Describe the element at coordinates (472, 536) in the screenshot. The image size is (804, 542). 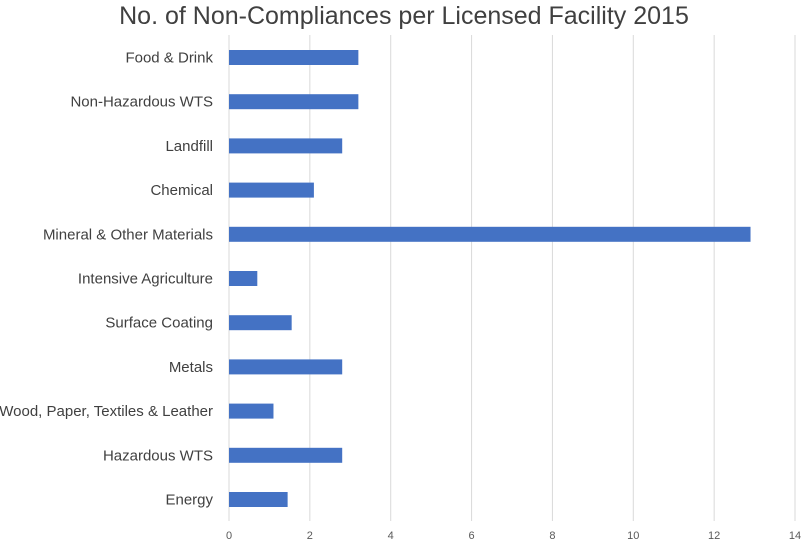
I see `x-tick-label: 6` at that location.